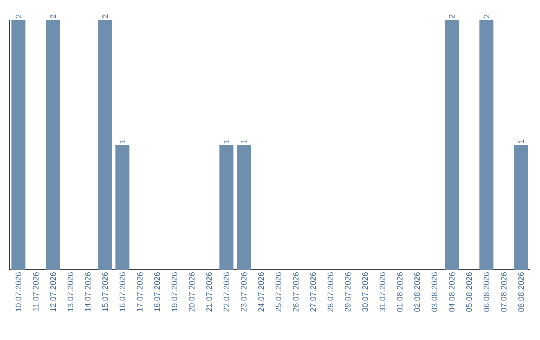 The height and width of the screenshot is (340, 540). I want to click on x-tick-label: 30.07.2026, so click(365, 292).